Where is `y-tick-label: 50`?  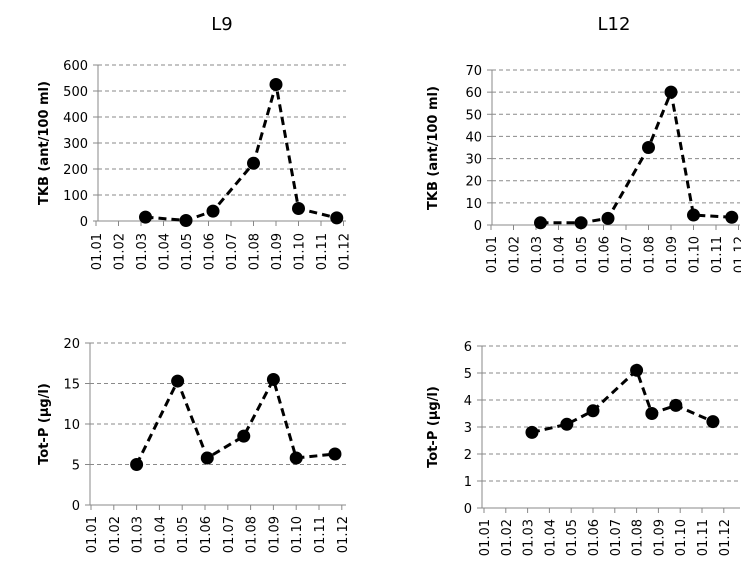
y-tick-label: 50 is located at coordinates (473, 115).